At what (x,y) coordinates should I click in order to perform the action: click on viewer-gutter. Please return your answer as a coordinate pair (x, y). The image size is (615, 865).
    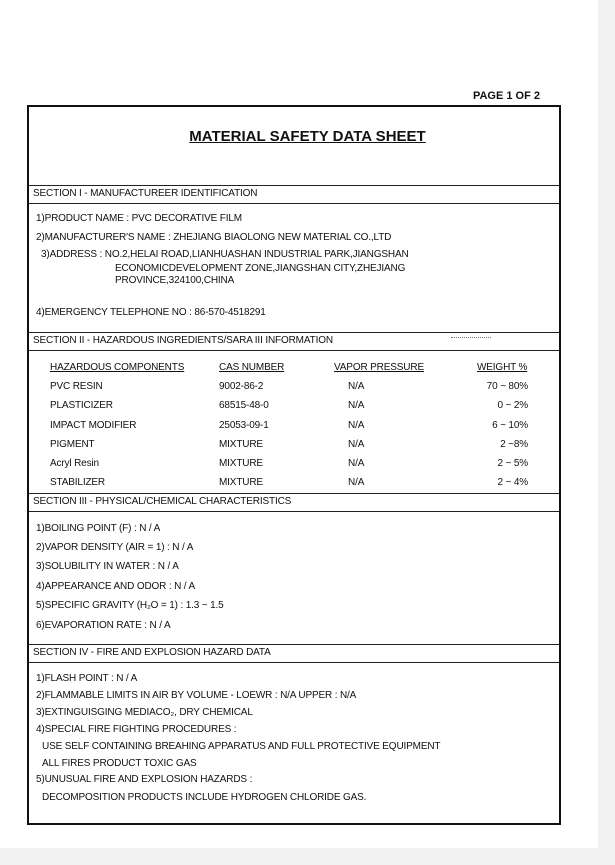
    Looking at the image, I should click on (606, 432).